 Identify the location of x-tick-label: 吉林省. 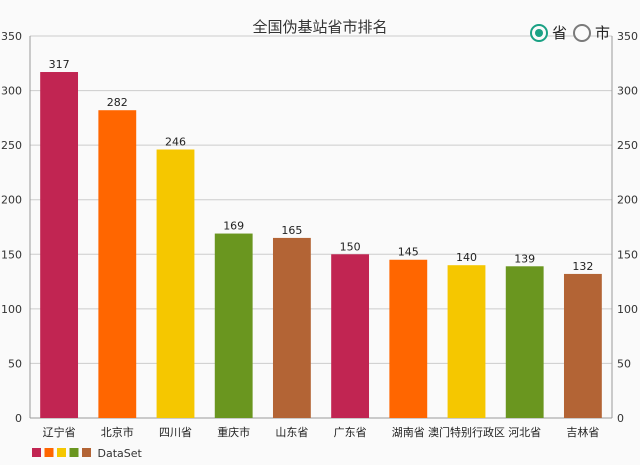
(582, 432).